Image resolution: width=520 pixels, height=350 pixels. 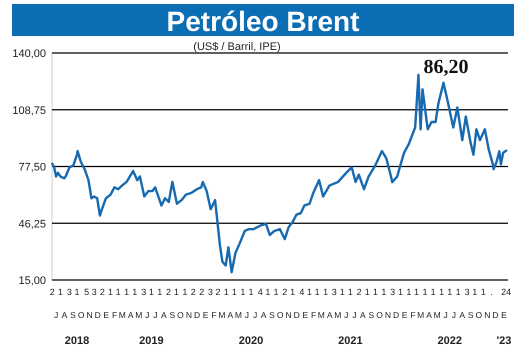 I want to click on text: 2021, so click(x=350, y=341).